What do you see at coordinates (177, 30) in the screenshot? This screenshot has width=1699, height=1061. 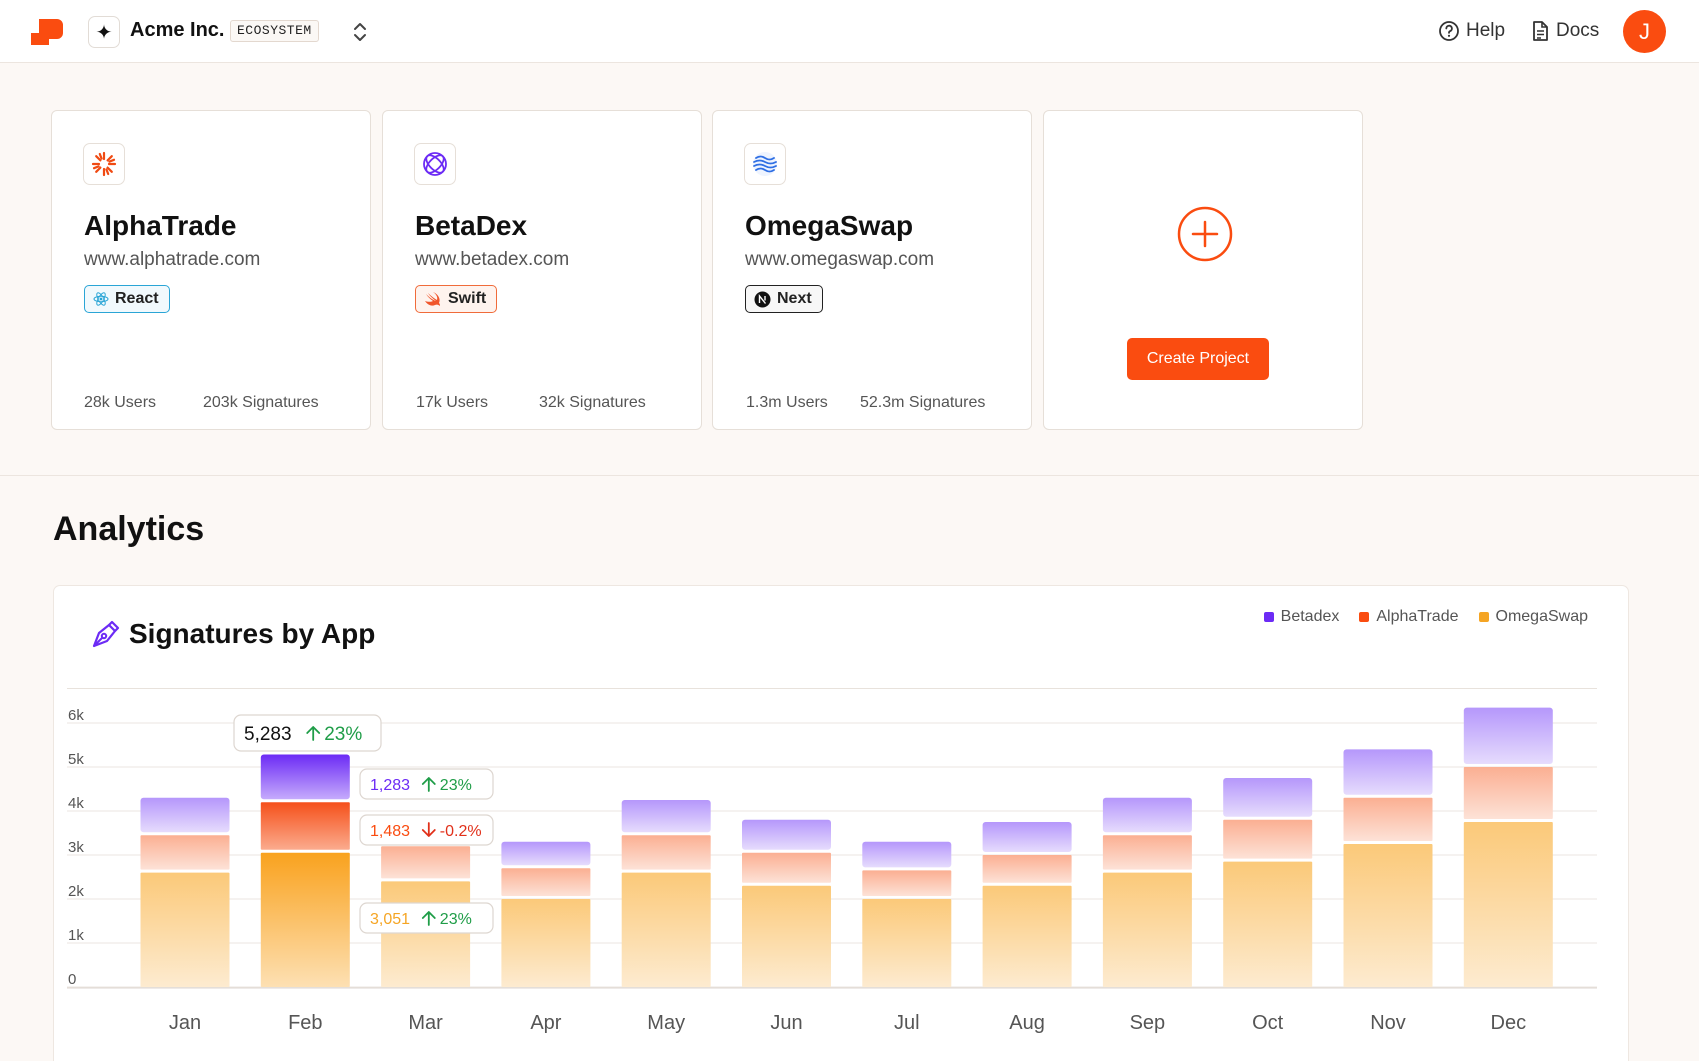 I see `org-name: Acme Inc.` at bounding box center [177, 30].